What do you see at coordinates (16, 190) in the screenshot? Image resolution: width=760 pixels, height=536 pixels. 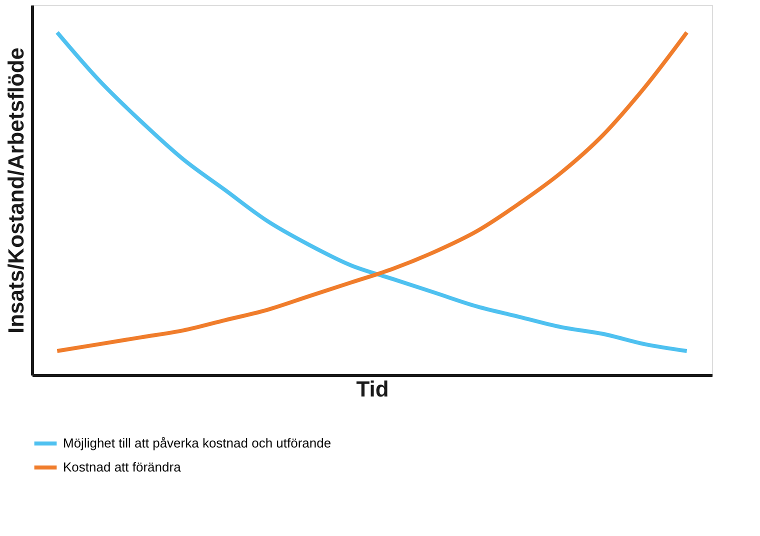 I see `y-axis-title: Insats/Kostand/Arbetsflöde` at bounding box center [16, 190].